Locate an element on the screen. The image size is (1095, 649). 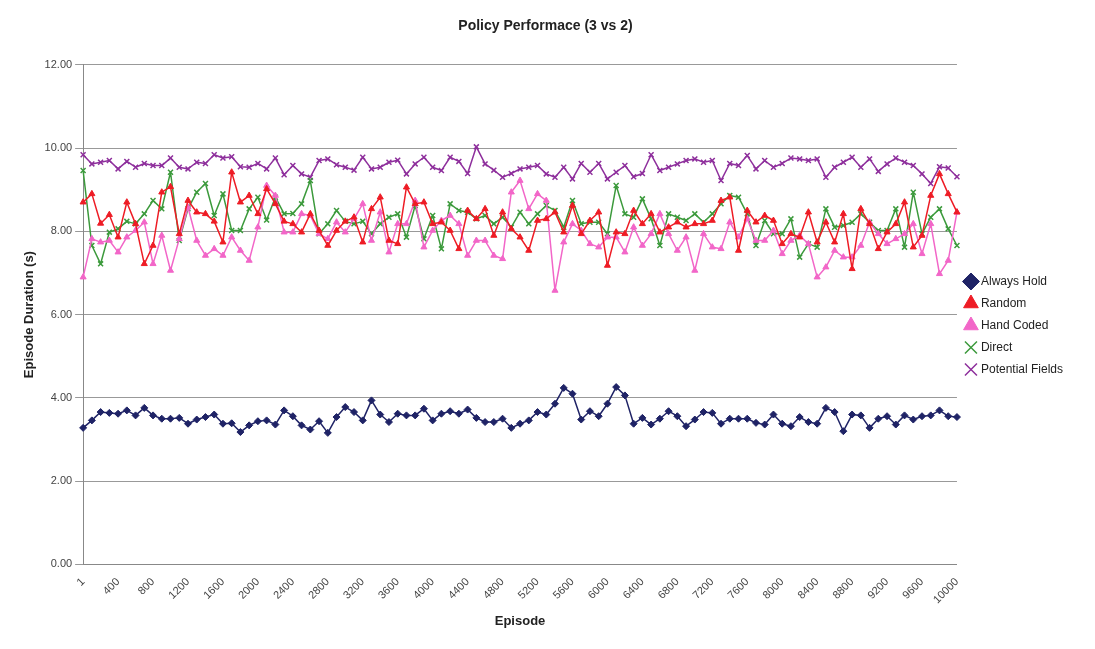
y-tick-label: 4.00 is located at coordinates (61, 396).